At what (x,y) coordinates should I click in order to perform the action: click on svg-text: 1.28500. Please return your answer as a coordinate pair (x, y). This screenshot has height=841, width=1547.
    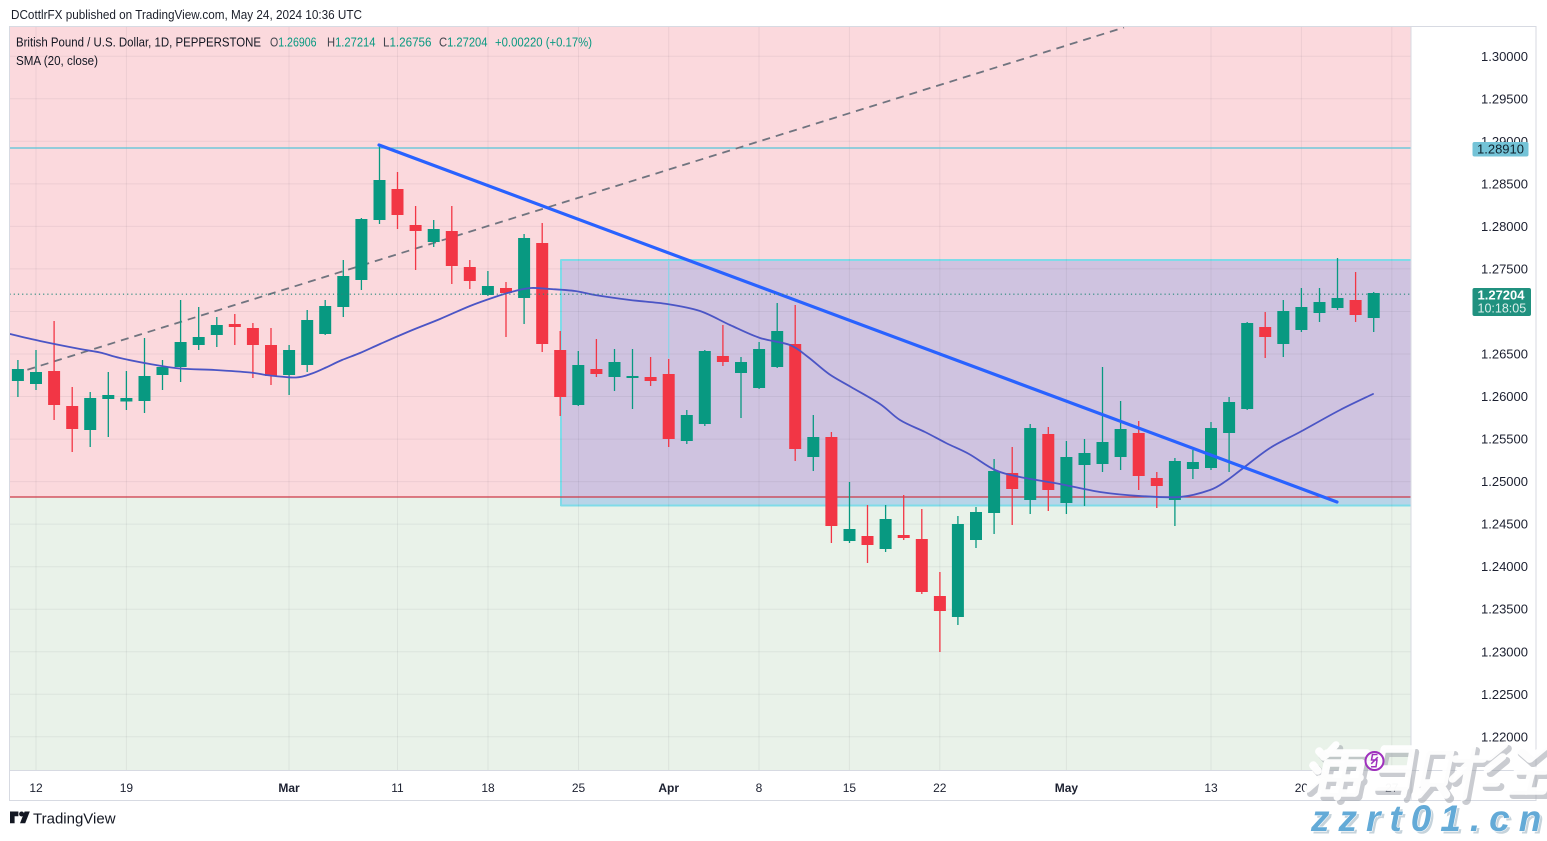
    Looking at the image, I should click on (1504, 183).